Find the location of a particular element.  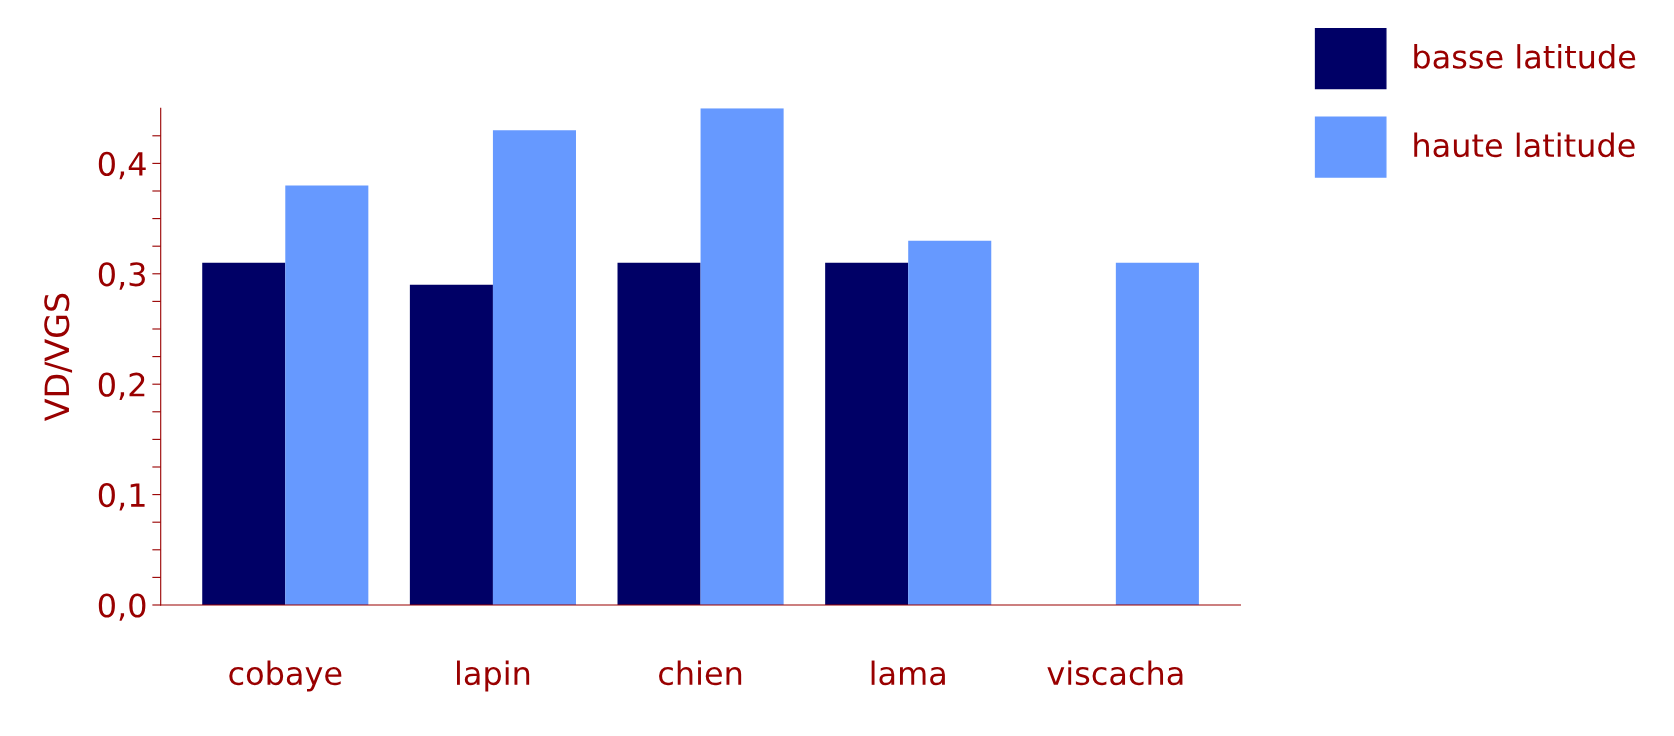

legend-label: basse latitude is located at coordinates (1525, 56).